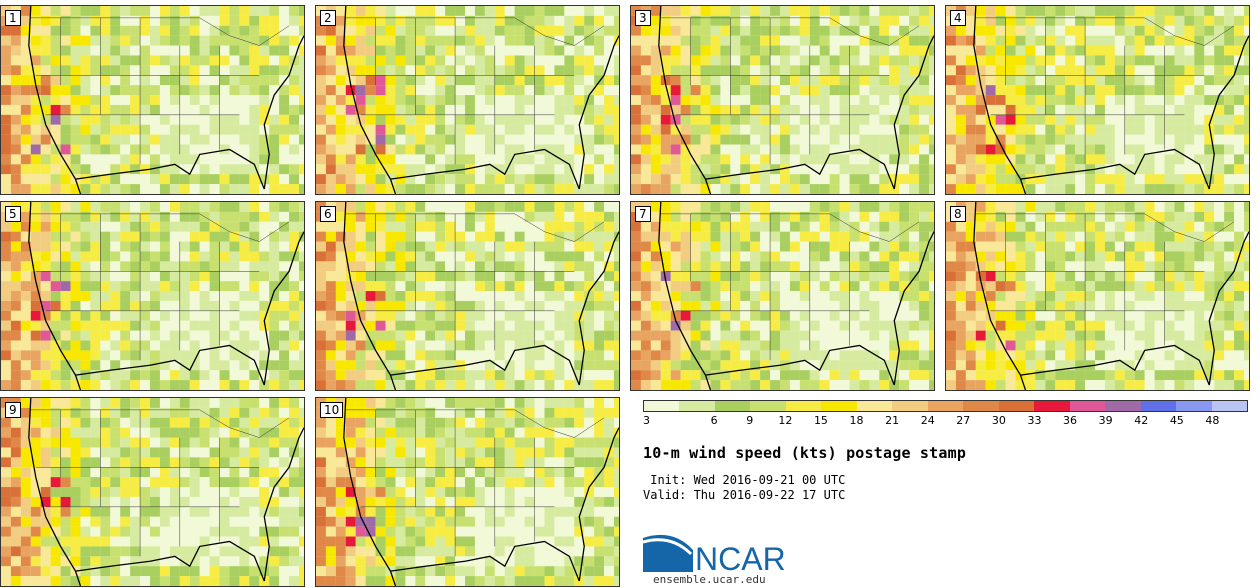 The image size is (1260, 588). I want to click on coastline, so click(1228, 112).